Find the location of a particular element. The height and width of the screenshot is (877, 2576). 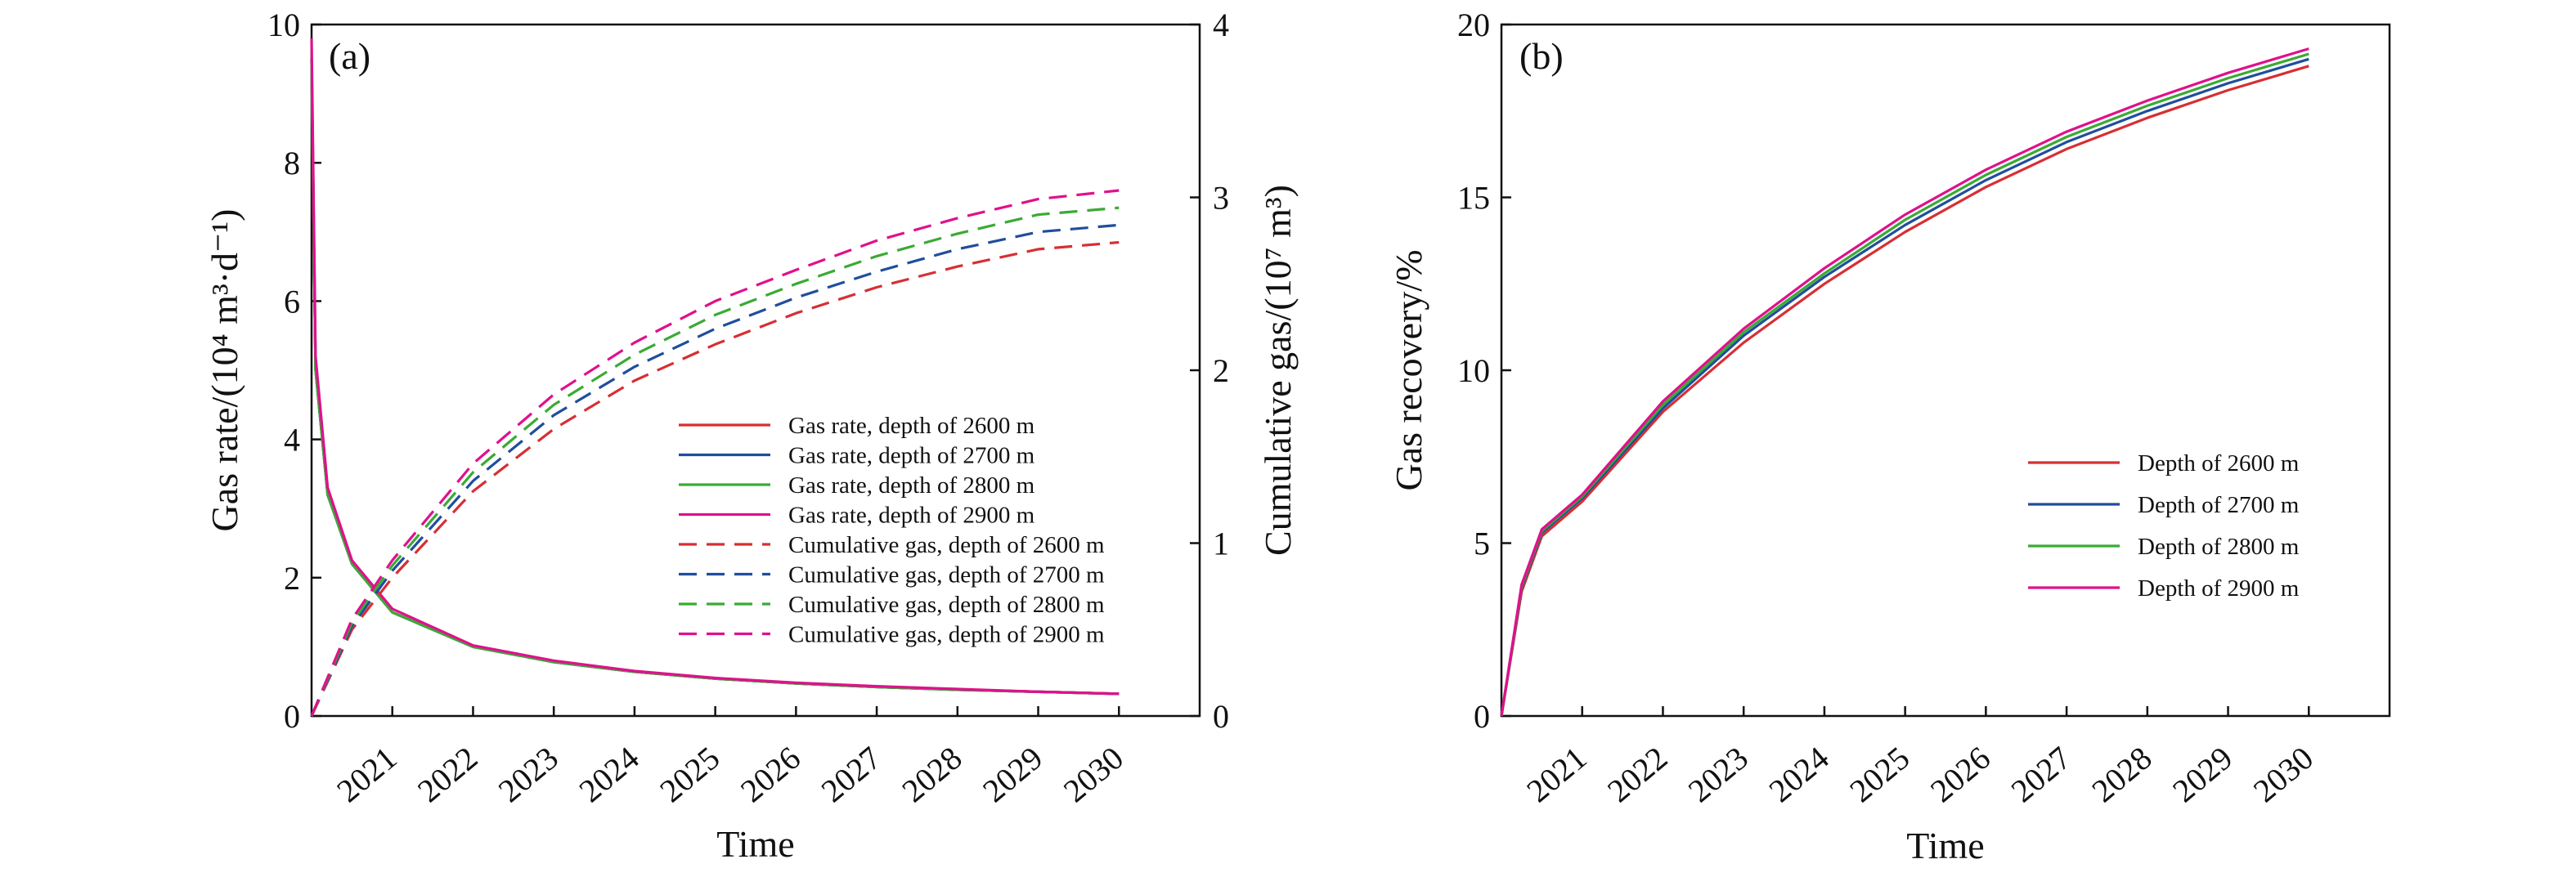

legend-label-4: Depth of 2900 m is located at coordinates (2219, 588).